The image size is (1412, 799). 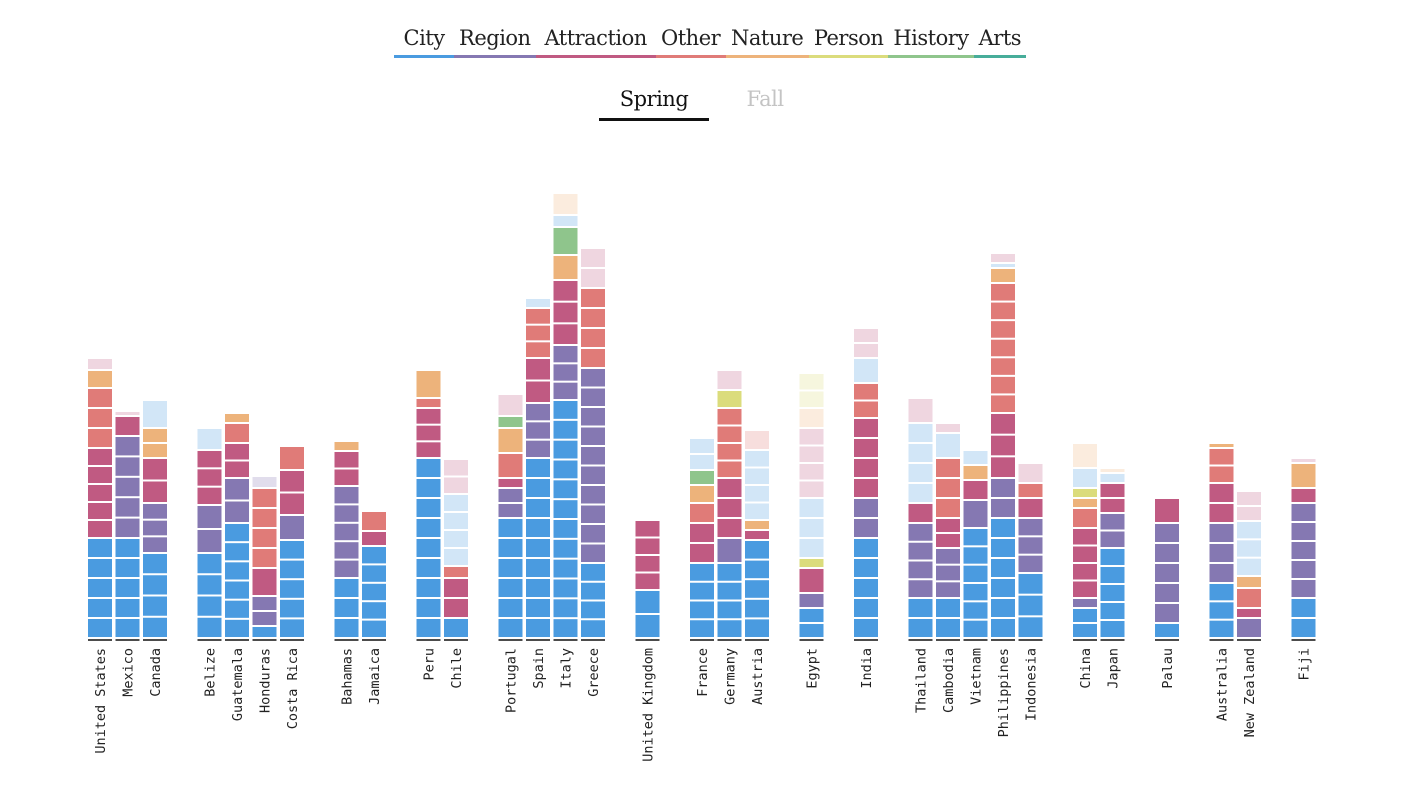 What do you see at coordinates (155, 519) in the screenshot?
I see `bar-canada` at bounding box center [155, 519].